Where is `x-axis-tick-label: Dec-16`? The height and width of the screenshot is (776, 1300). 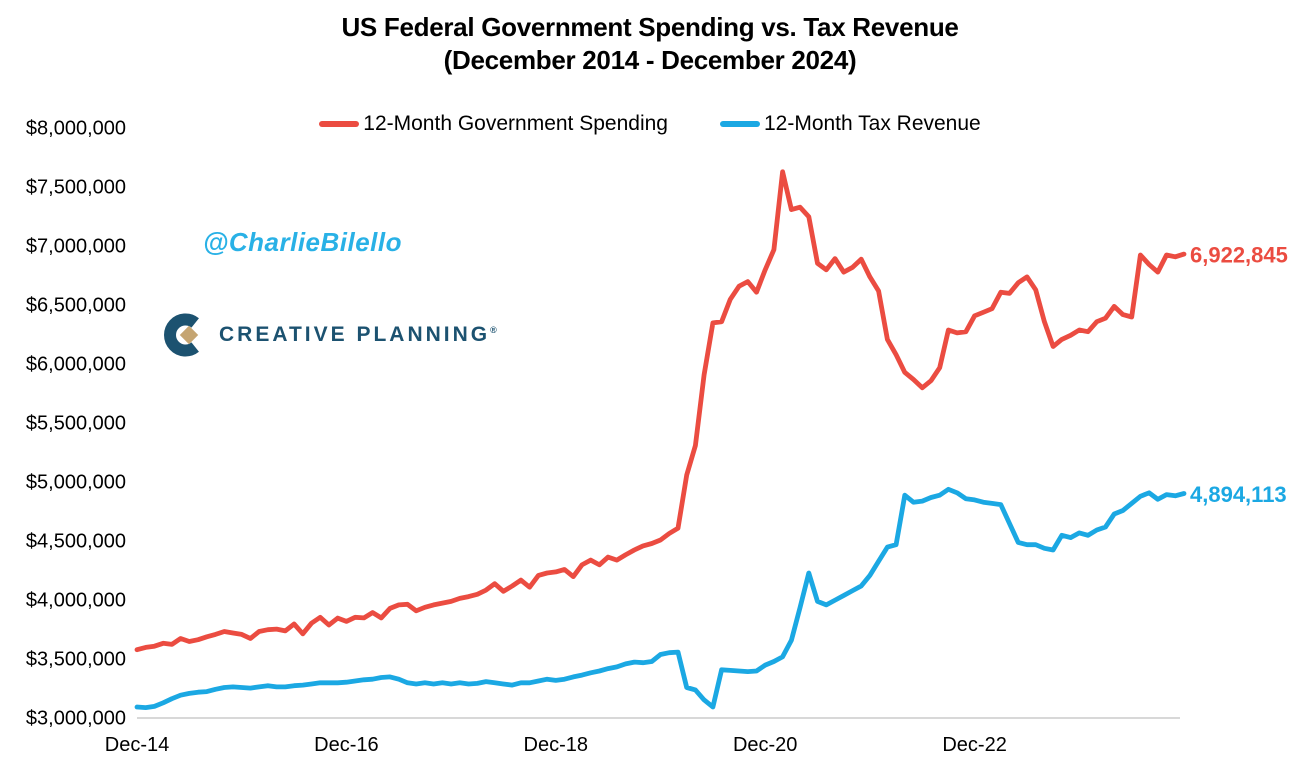
x-axis-tick-label: Dec-16 is located at coordinates (346, 745).